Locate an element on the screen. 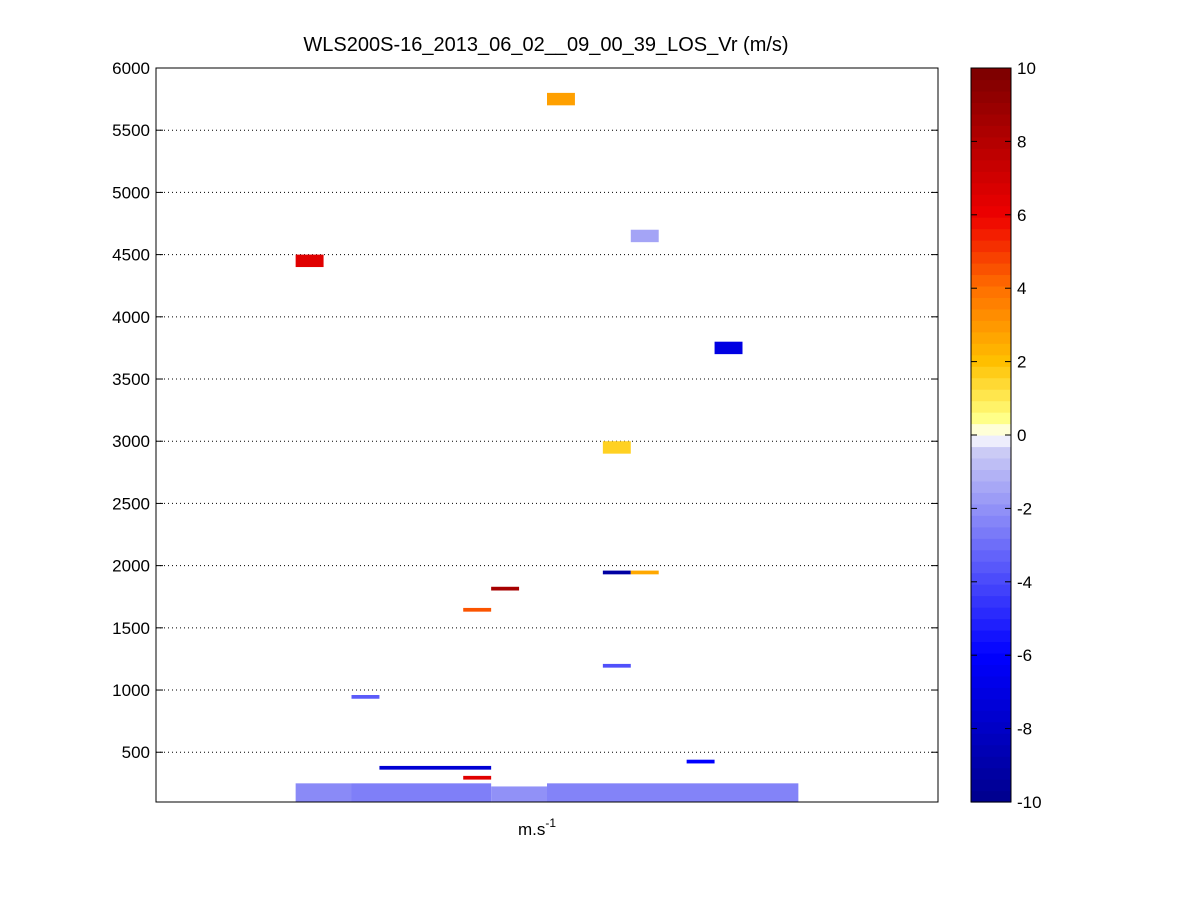  y-tick-label: 3000 is located at coordinates (131, 441).